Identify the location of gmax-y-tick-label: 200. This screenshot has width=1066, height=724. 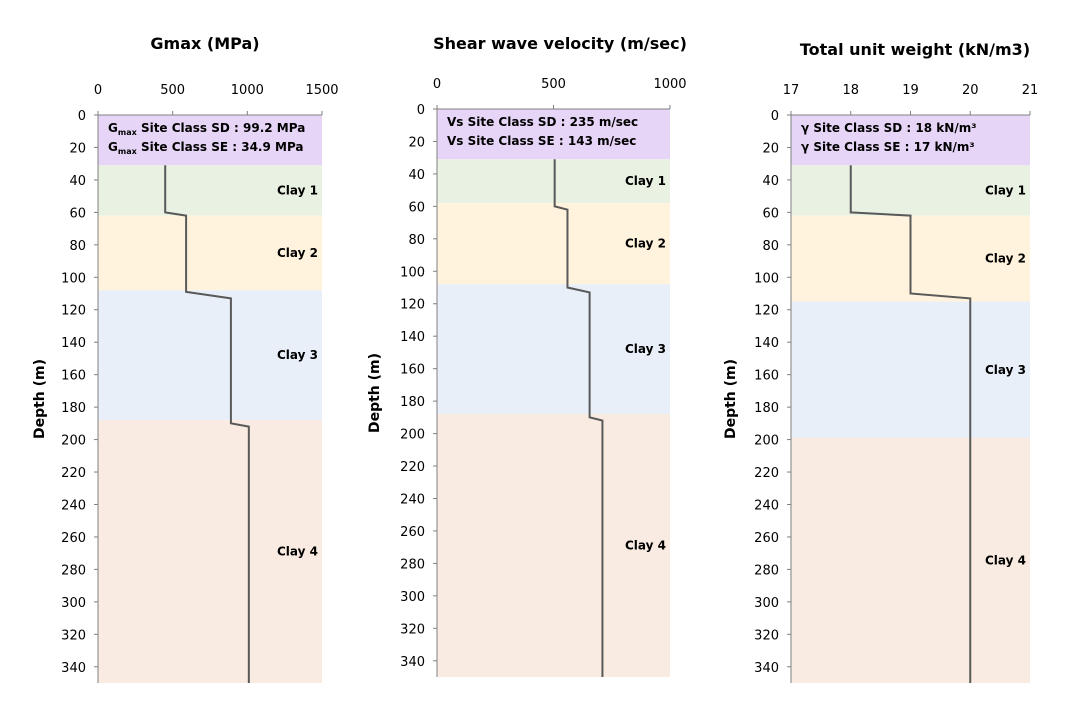
(73, 441).